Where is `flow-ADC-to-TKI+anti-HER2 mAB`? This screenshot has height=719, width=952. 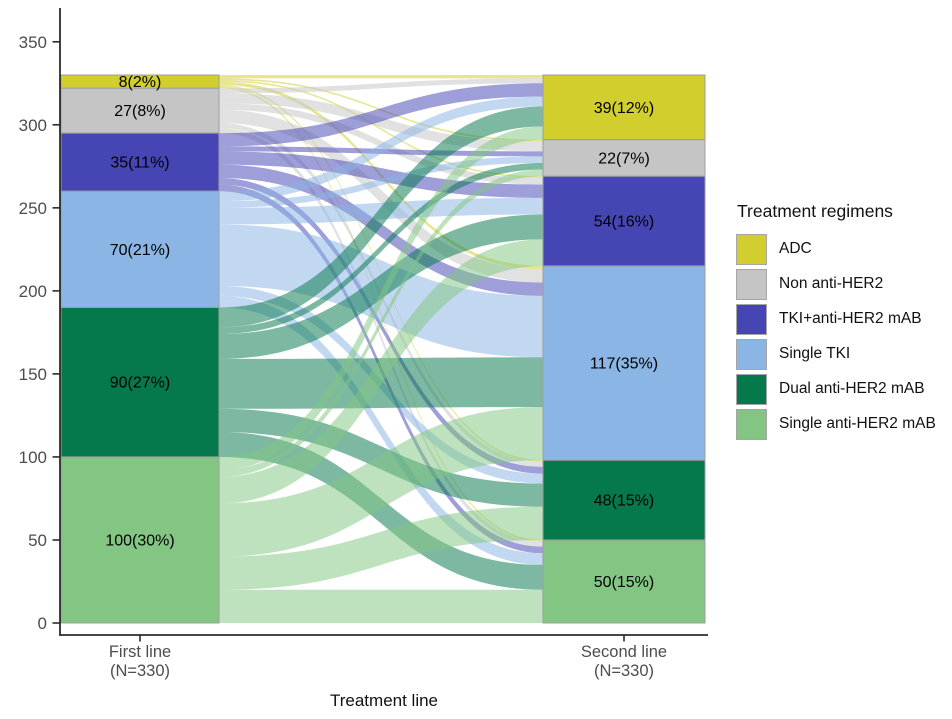 flow-ADC-to-TKI+anti-HER2 mAB is located at coordinates (381, 128).